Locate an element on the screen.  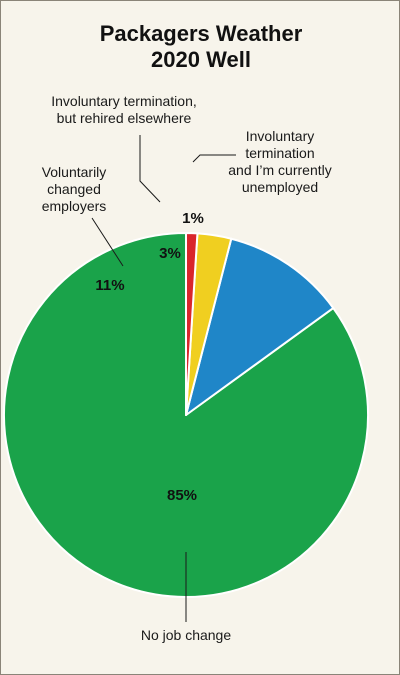
pie-slice-involuntary-termination-and-i-m-currently-unemployed is located at coordinates (192, 324).